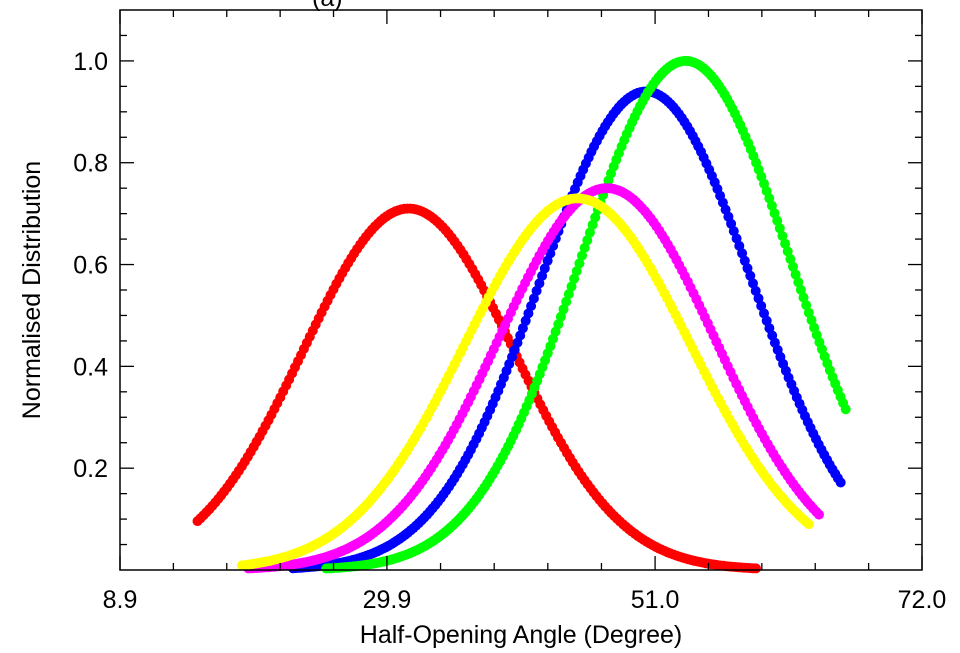 The height and width of the screenshot is (653, 960). What do you see at coordinates (521, 635) in the screenshot?
I see `x-axis-label: Half-Opening Angle (Degree)` at bounding box center [521, 635].